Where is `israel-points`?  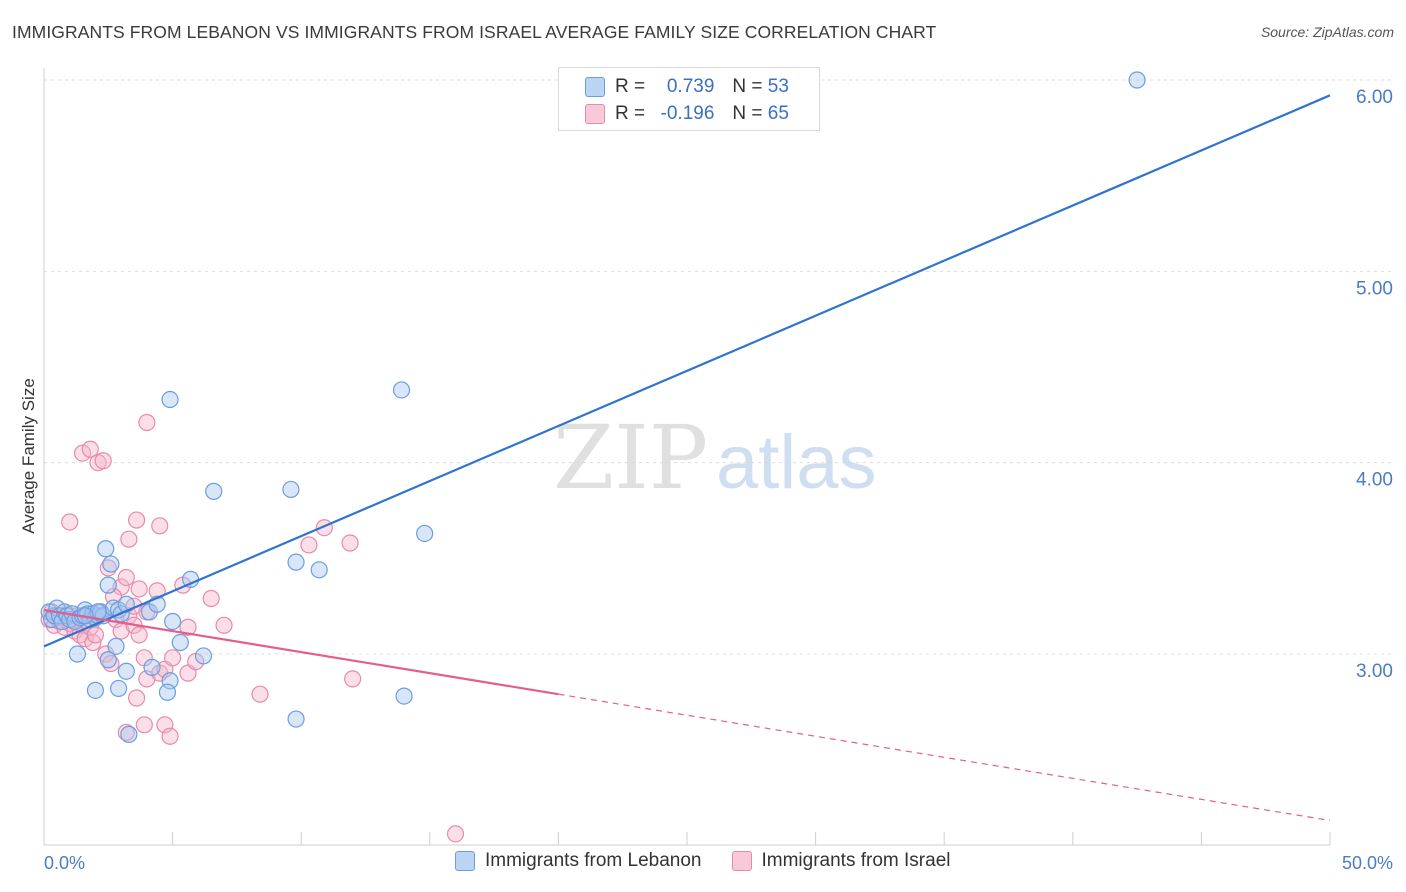 israel-points is located at coordinates (252, 628).